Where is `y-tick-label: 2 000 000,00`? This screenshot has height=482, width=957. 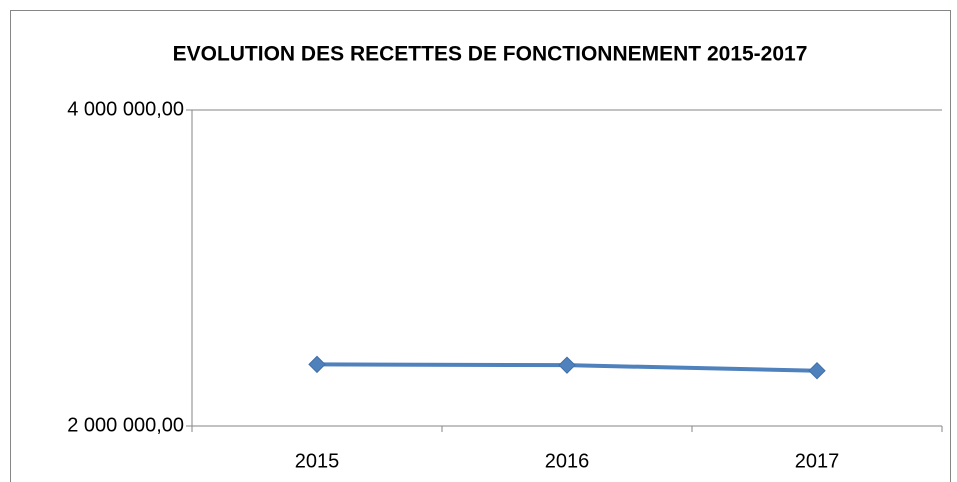 y-tick-label: 2 000 000,00 is located at coordinates (125, 425).